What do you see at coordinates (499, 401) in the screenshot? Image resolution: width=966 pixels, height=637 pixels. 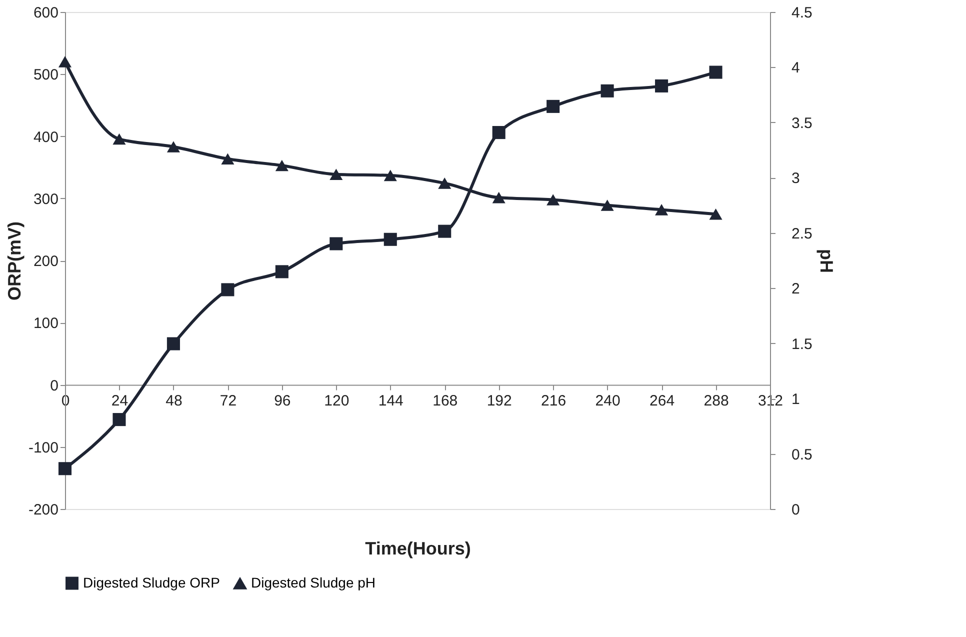 I see `x-tick-label: 192` at bounding box center [499, 401].